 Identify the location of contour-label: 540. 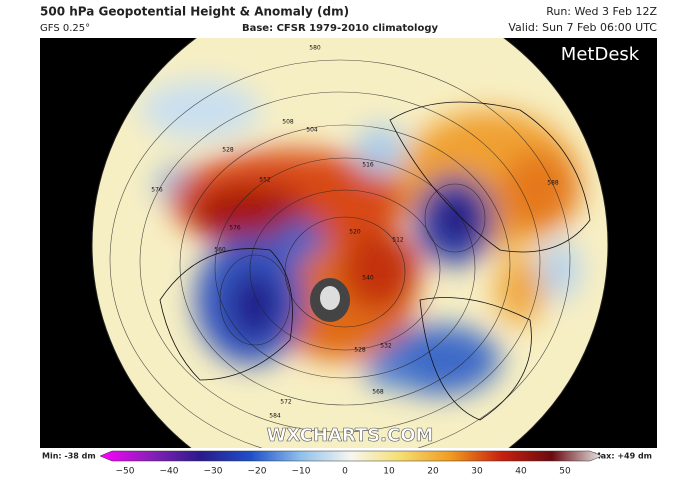
(368, 278).